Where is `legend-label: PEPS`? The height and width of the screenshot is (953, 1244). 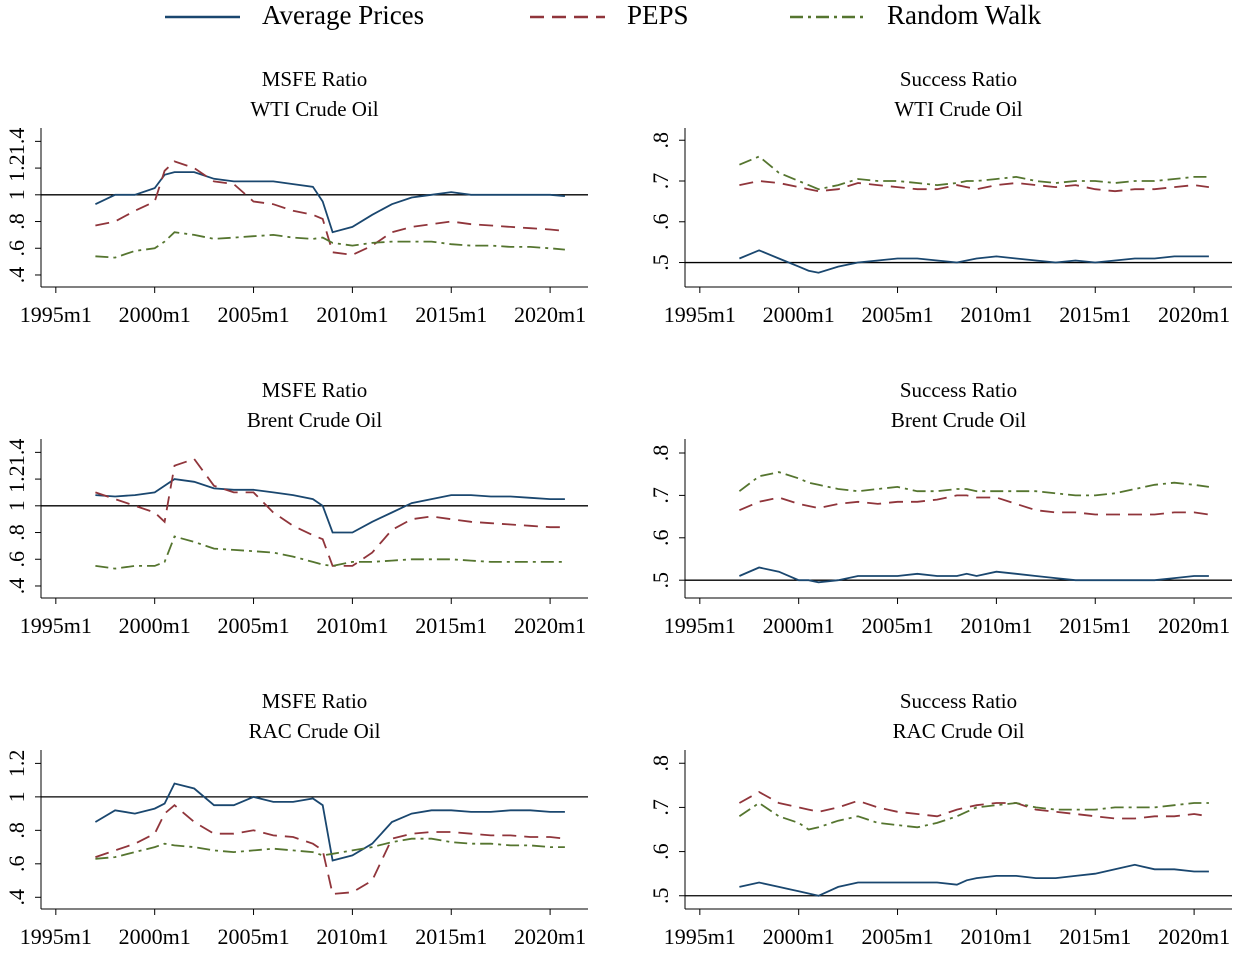
legend-label: PEPS is located at coordinates (658, 15).